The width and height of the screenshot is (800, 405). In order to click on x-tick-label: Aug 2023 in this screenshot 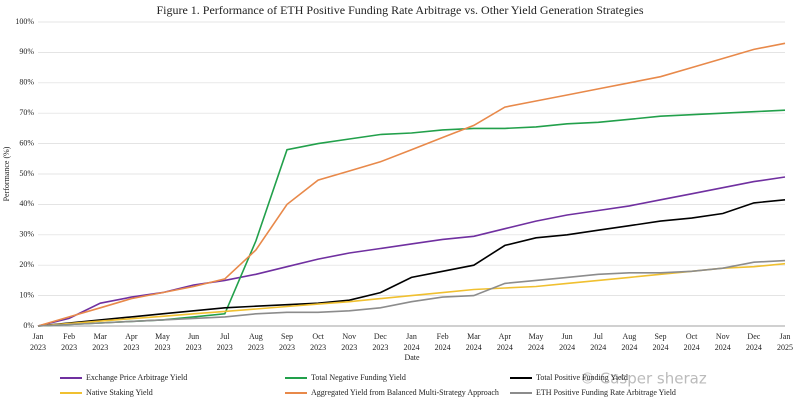, I will do `click(256, 342)`.